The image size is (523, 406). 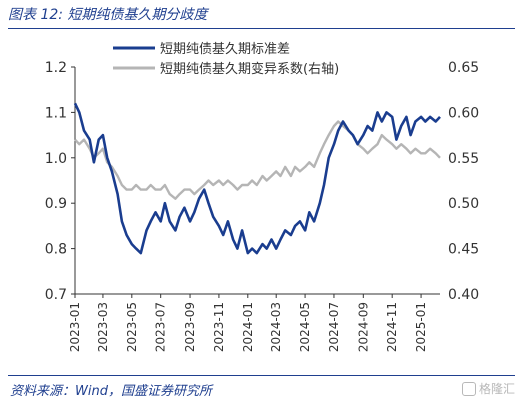 I want to click on x-tick-label: 2024-09, so click(x=363, y=327).